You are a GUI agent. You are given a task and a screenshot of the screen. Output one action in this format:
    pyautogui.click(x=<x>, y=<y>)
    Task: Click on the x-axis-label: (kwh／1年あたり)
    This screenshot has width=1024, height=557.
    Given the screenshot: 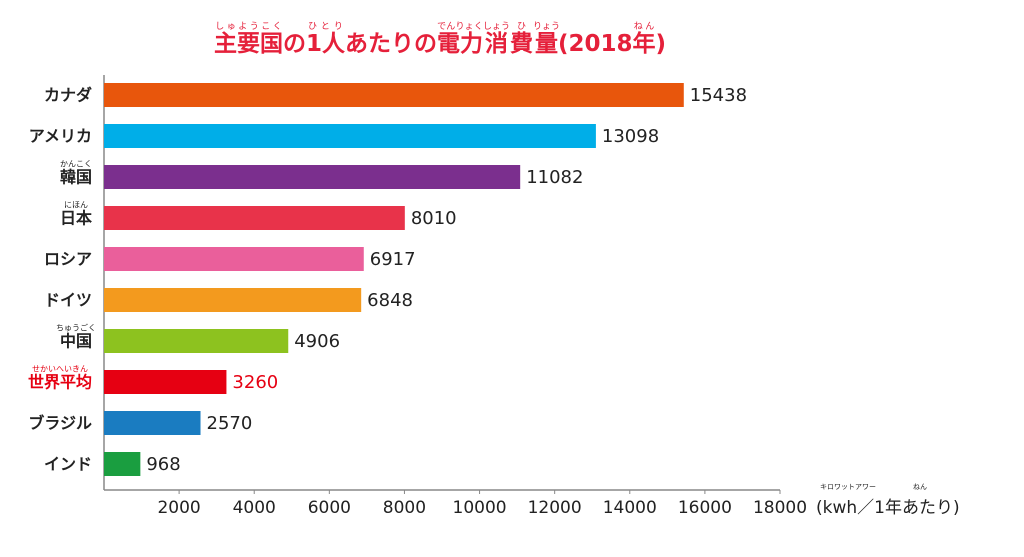 What is the action you would take?
    pyautogui.click(x=888, y=508)
    